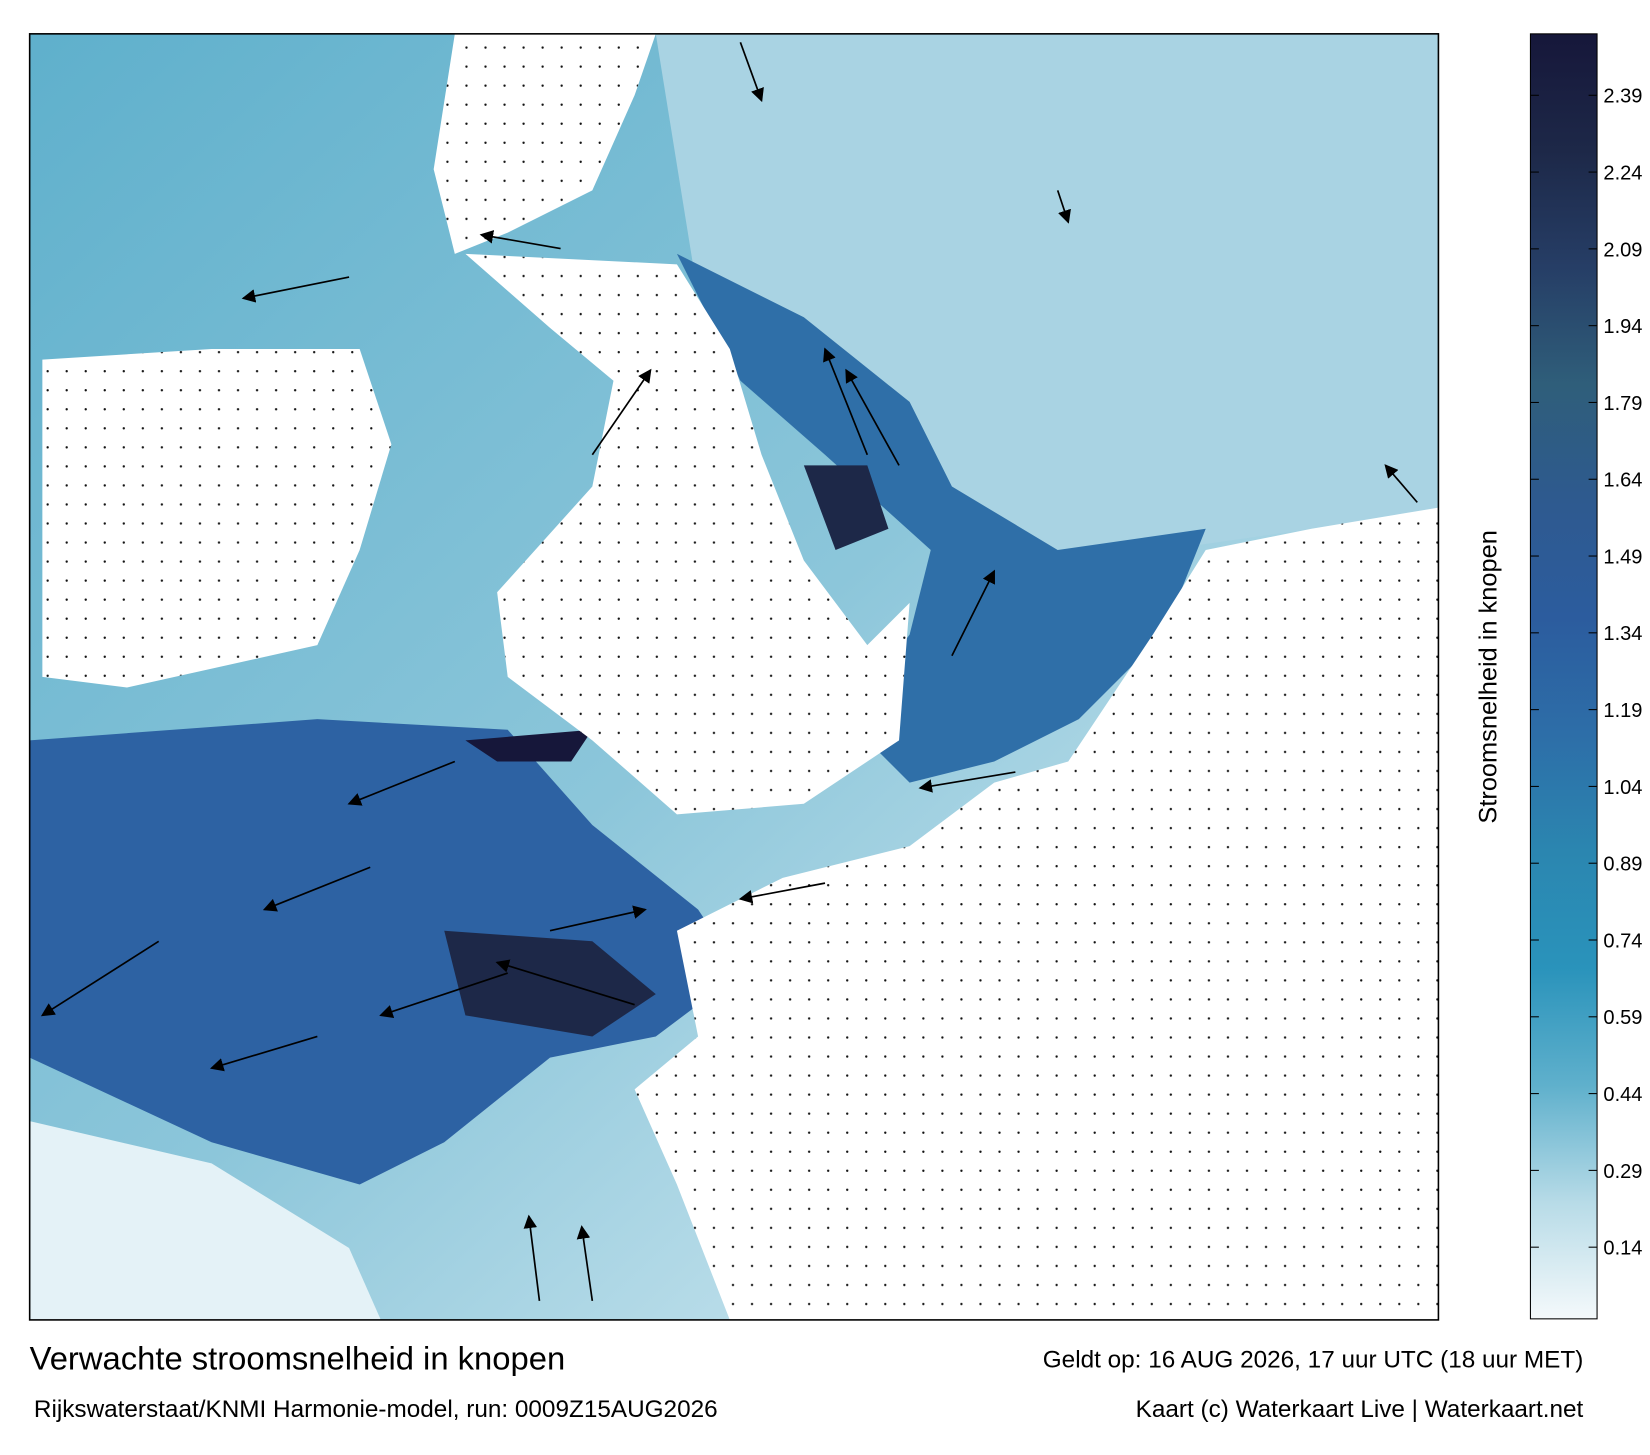 This screenshot has width=1650, height=1455. Describe the element at coordinates (1622, 1018) in the screenshot. I see `colorbar-tick-label: 0.59` at that location.